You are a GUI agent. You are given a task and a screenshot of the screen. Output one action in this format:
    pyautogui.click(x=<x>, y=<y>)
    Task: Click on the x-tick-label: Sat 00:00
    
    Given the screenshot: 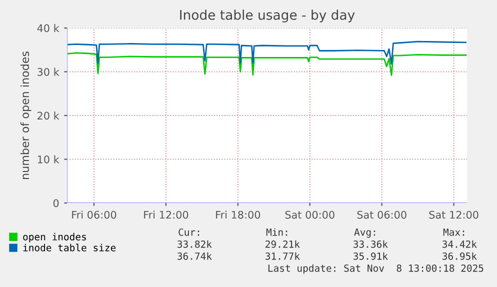 What is the action you would take?
    pyautogui.click(x=309, y=214)
    